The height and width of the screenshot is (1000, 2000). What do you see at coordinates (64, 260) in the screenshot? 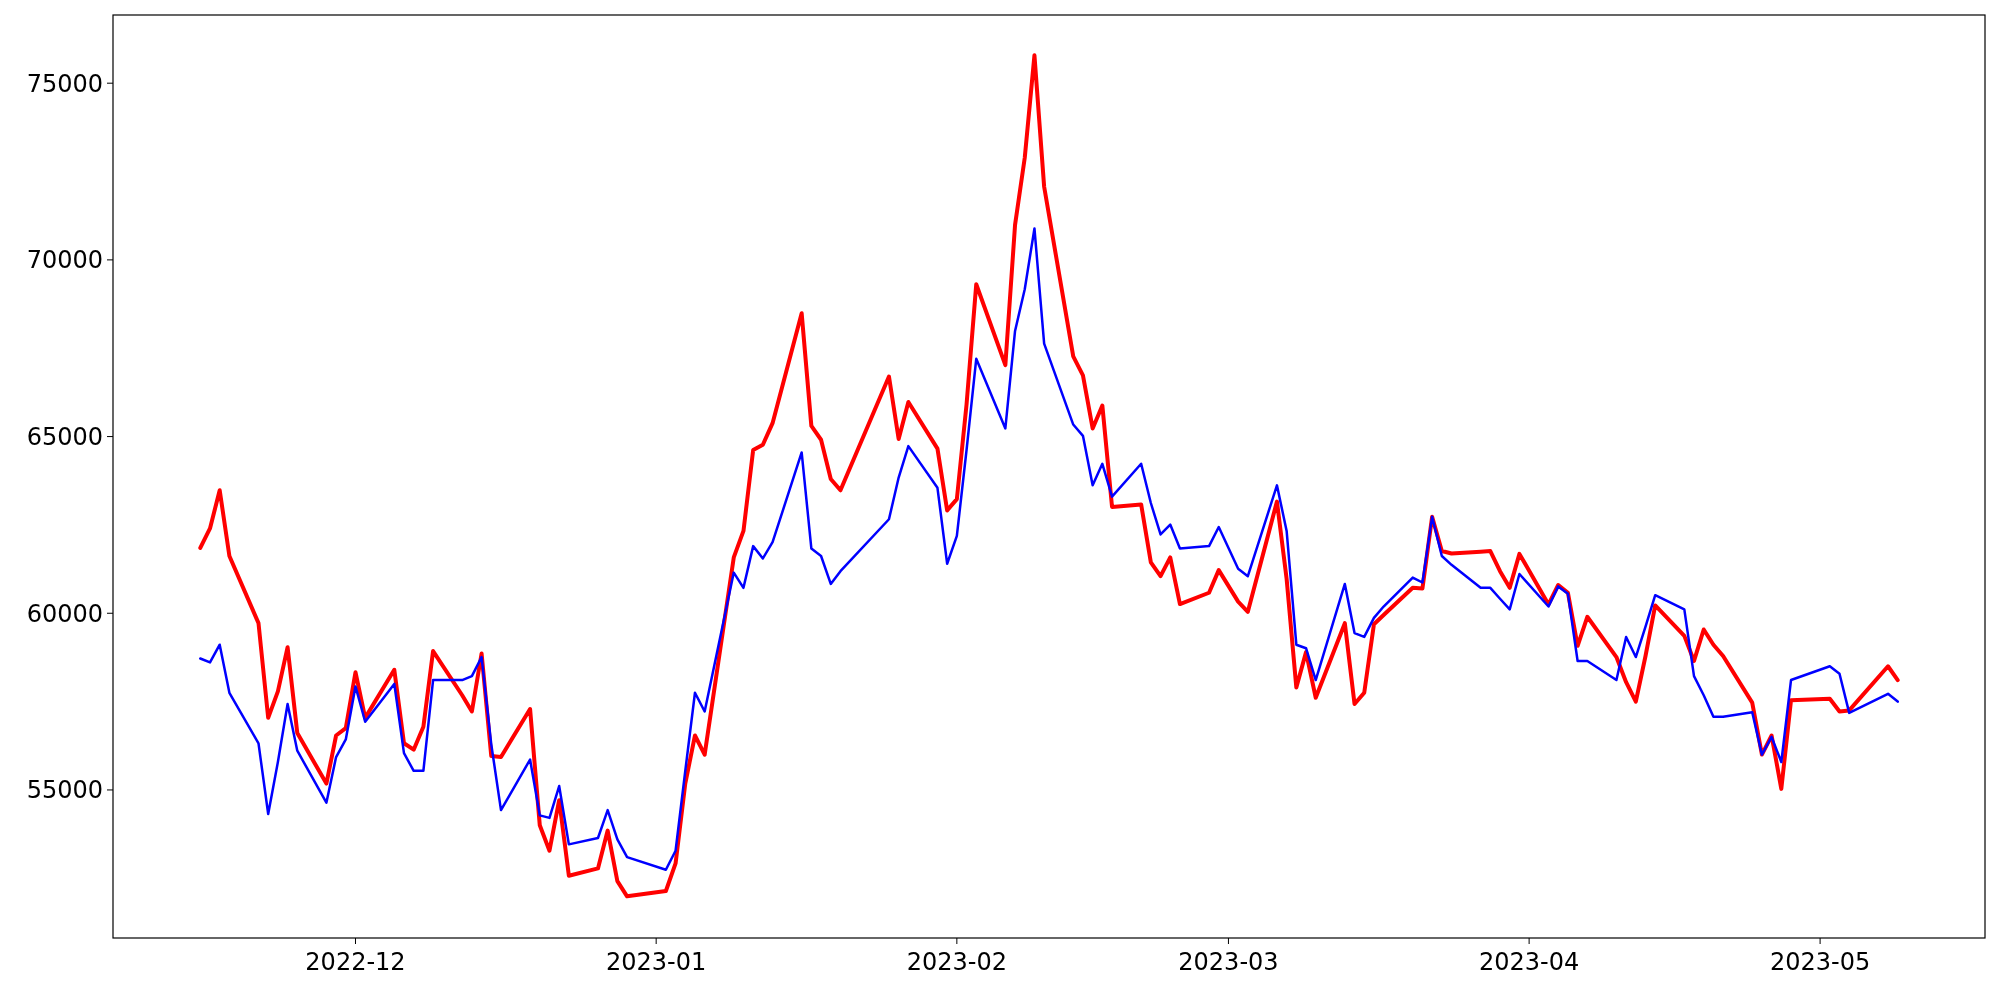
I see `y-tick-label: 70000` at bounding box center [64, 260].